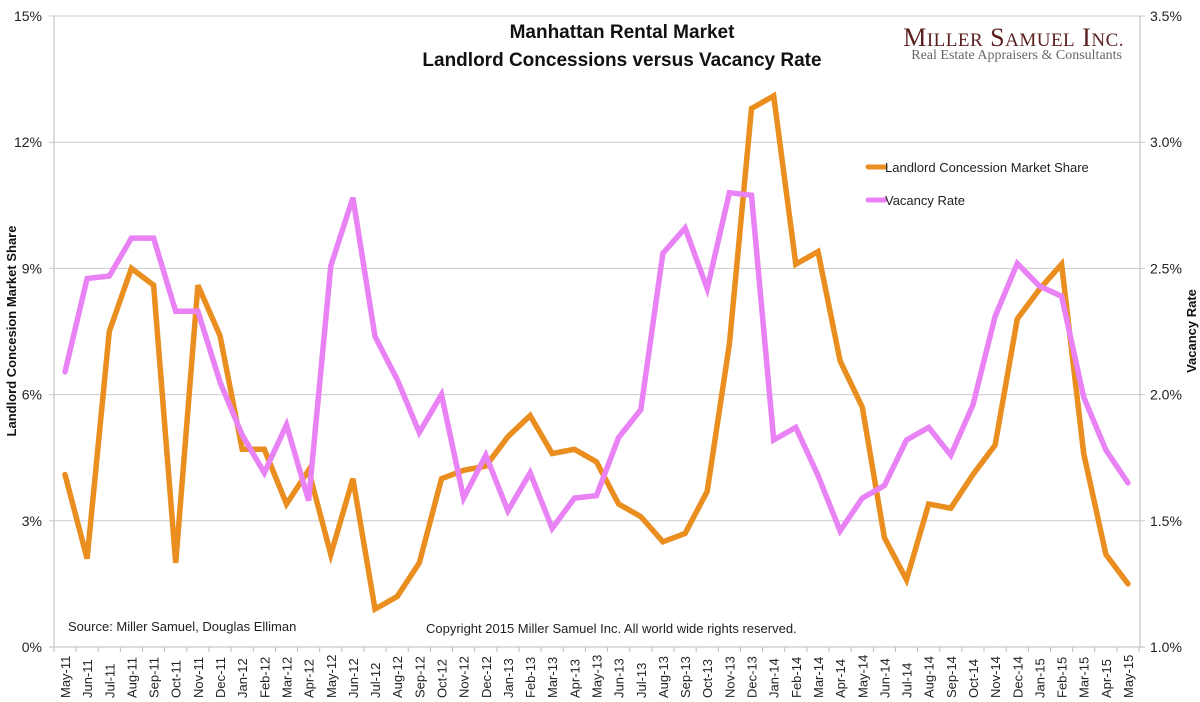 The width and height of the screenshot is (1200, 702). What do you see at coordinates (353, 678) in the screenshot?
I see `x-tick-label: Jun-12` at bounding box center [353, 678].